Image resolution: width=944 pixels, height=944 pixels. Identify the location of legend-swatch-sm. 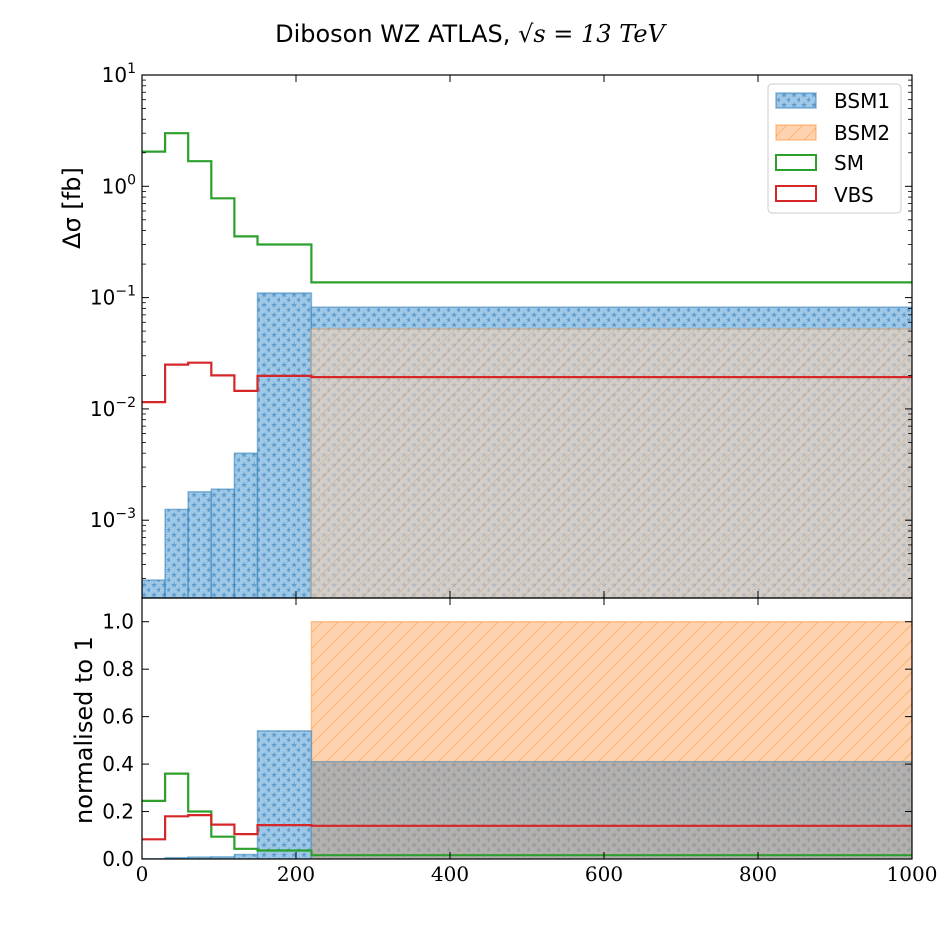
(796, 162).